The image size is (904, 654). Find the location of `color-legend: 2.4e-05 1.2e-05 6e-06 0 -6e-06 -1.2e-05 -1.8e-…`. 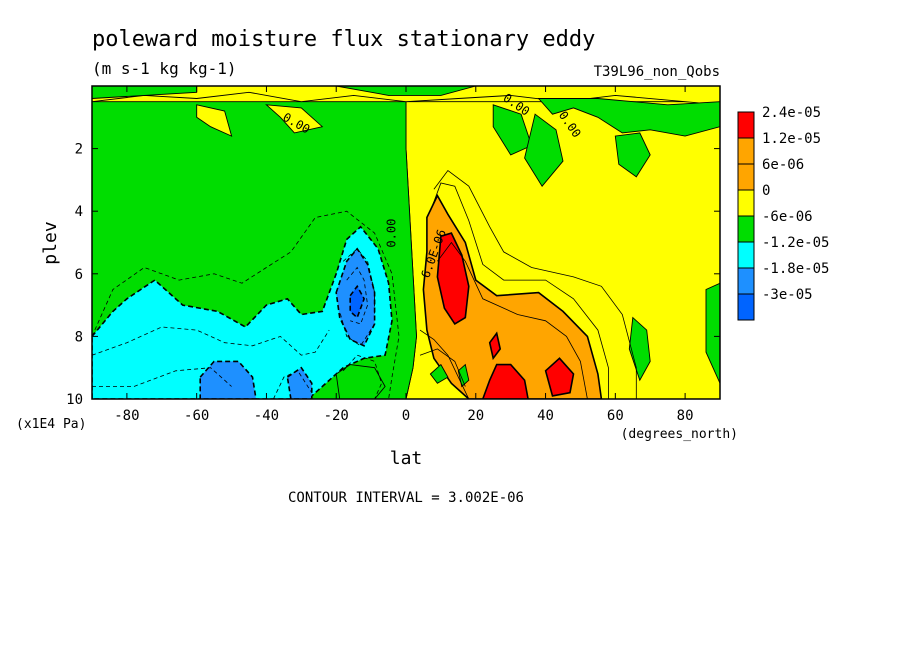

color-legend: 2.4e-05 1.2e-05 6e-06 0 -6e-06 -1.2e-05 -1.8e-… is located at coordinates (783, 213).